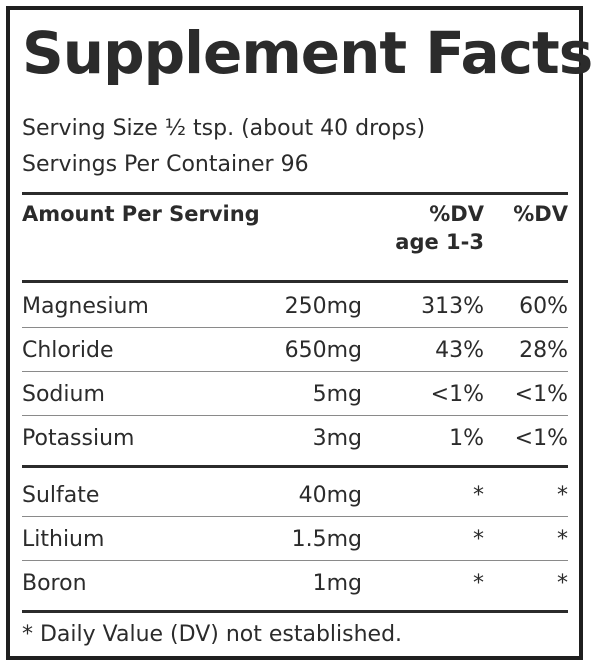  Describe the element at coordinates (295, 494) in the screenshot. I see `ingredient-row-sulfate: Sulfate 40mg * *` at that location.